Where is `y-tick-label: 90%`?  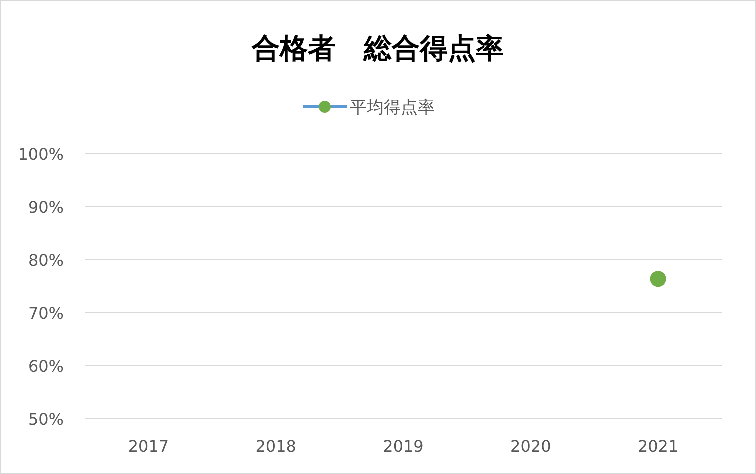
y-tick-label: 90% is located at coordinates (46, 207).